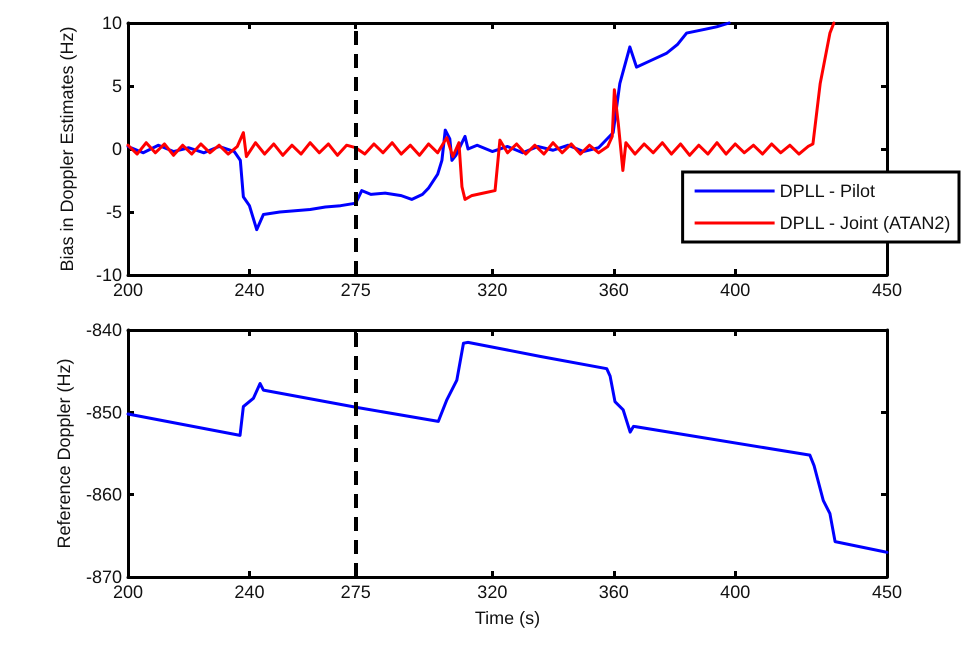 The image size is (961, 648). I want to click on y-tick-label: -840, so click(104, 330).